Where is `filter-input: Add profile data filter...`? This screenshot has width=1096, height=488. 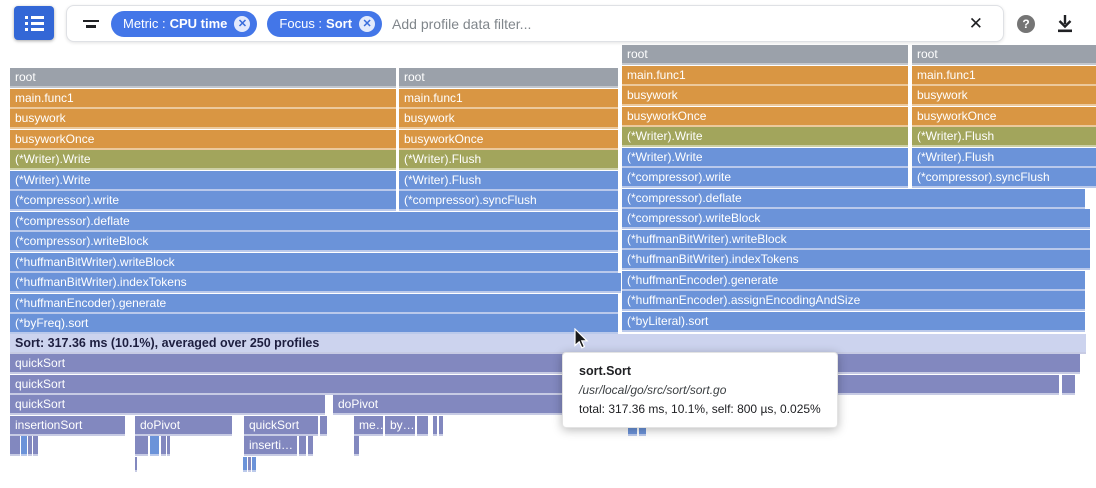
filter-input: Add profile data filter... is located at coordinates (462, 23).